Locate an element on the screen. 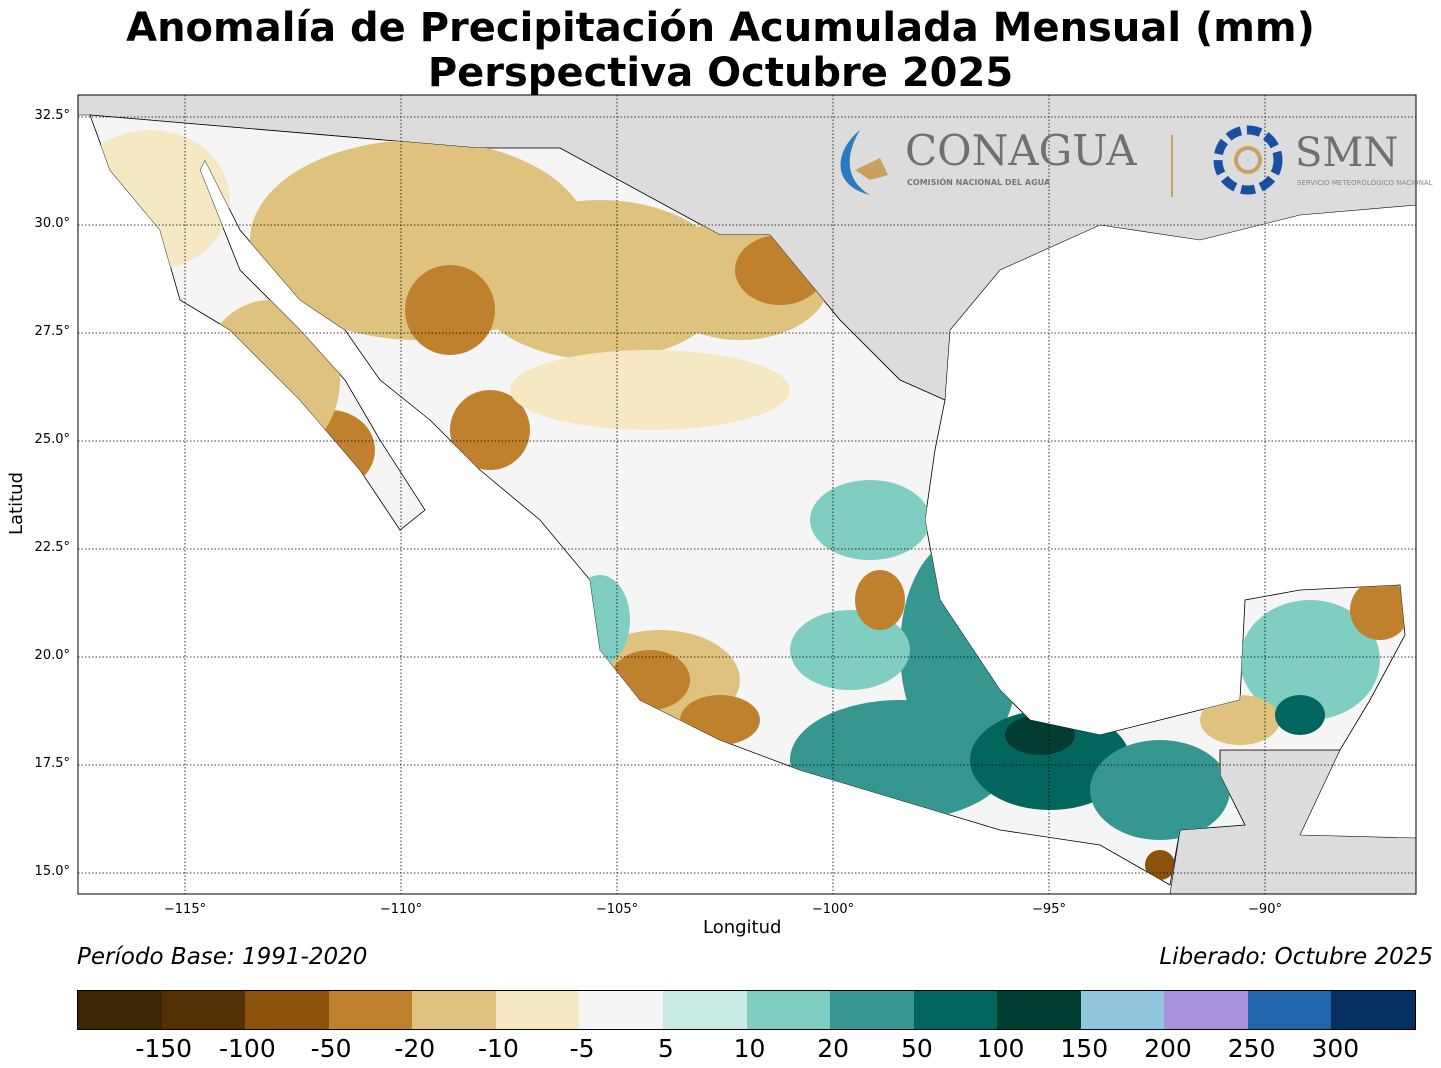  colorbar-label: -50 is located at coordinates (331, 1048).